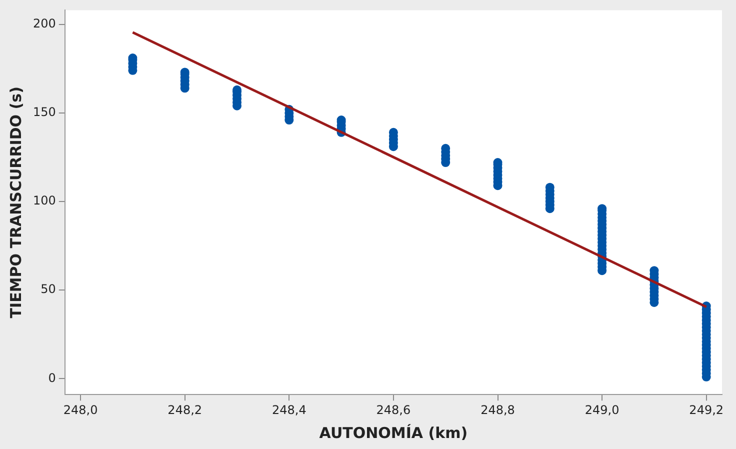  What do you see at coordinates (44, 112) in the screenshot?
I see `y-tick-label: 150` at bounding box center [44, 112].